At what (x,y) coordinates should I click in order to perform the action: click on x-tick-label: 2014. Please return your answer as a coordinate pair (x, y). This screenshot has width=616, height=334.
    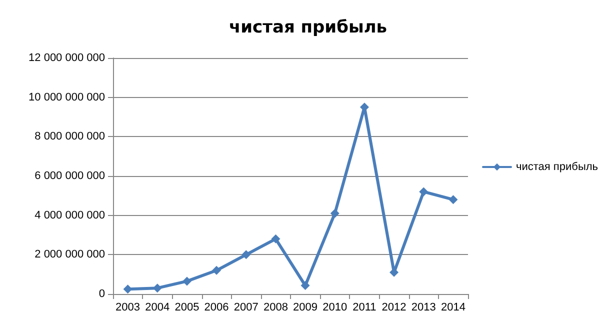
    Looking at the image, I should click on (453, 308).